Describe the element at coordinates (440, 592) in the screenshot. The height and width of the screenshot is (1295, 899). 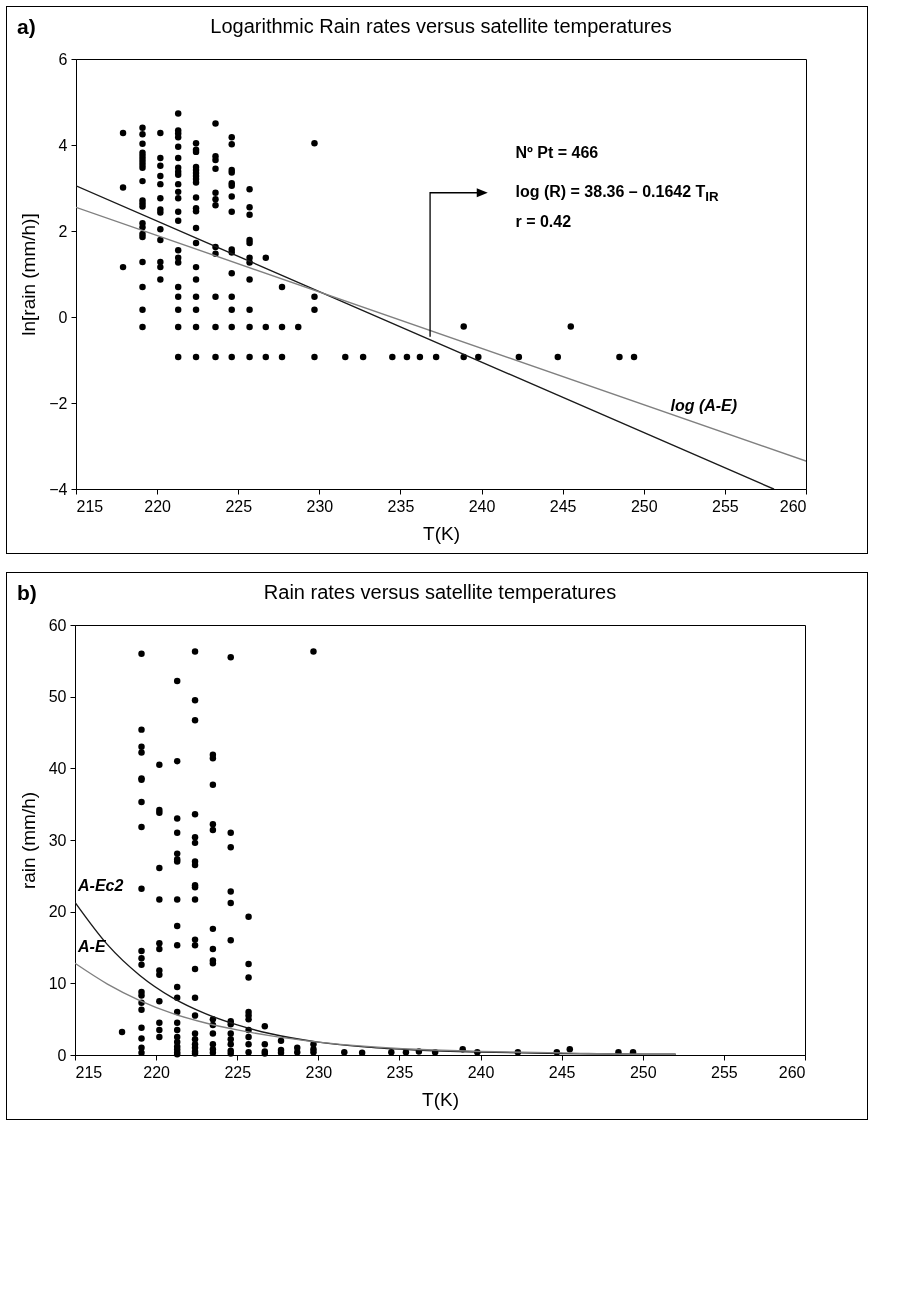
I see `chart-title: Rain rates versus satellite temperatures` at that location.